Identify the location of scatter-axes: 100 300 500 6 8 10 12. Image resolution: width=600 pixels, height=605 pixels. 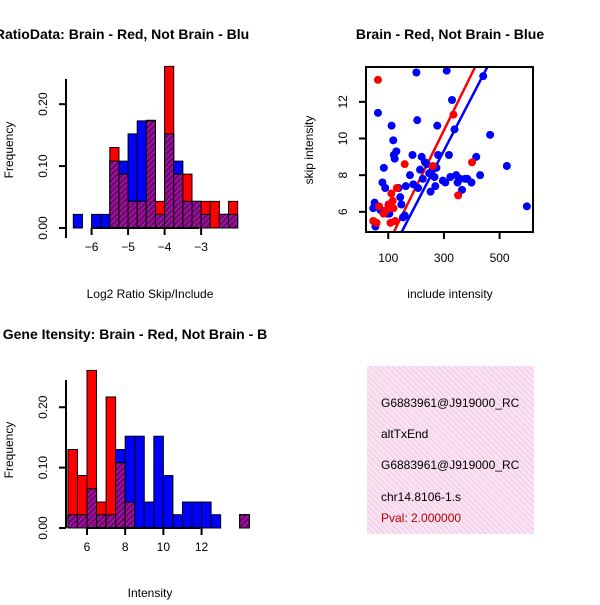
(435, 165).